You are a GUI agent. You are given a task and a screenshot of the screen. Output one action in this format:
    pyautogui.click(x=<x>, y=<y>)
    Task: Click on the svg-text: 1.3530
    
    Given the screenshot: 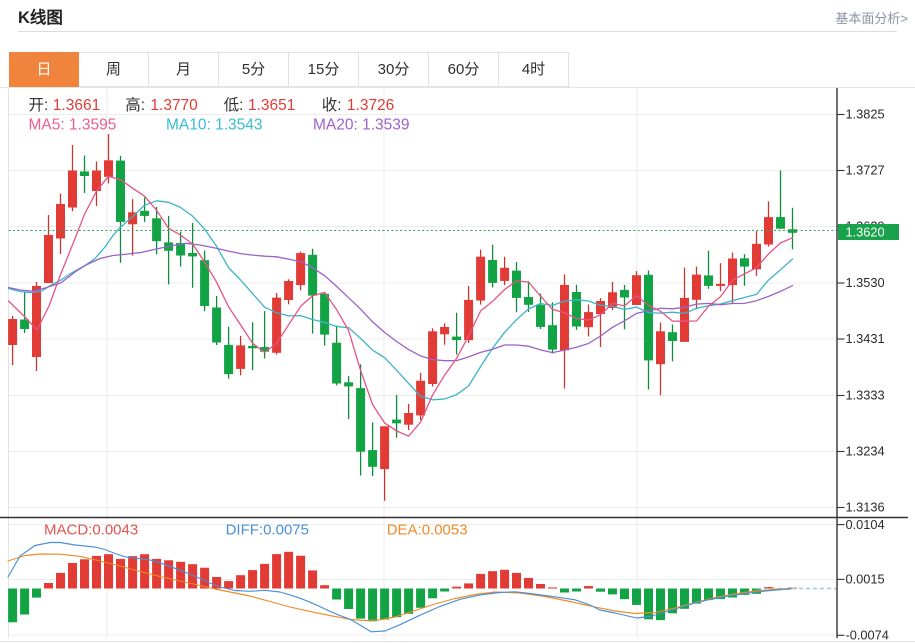 What is the action you would take?
    pyautogui.click(x=865, y=282)
    